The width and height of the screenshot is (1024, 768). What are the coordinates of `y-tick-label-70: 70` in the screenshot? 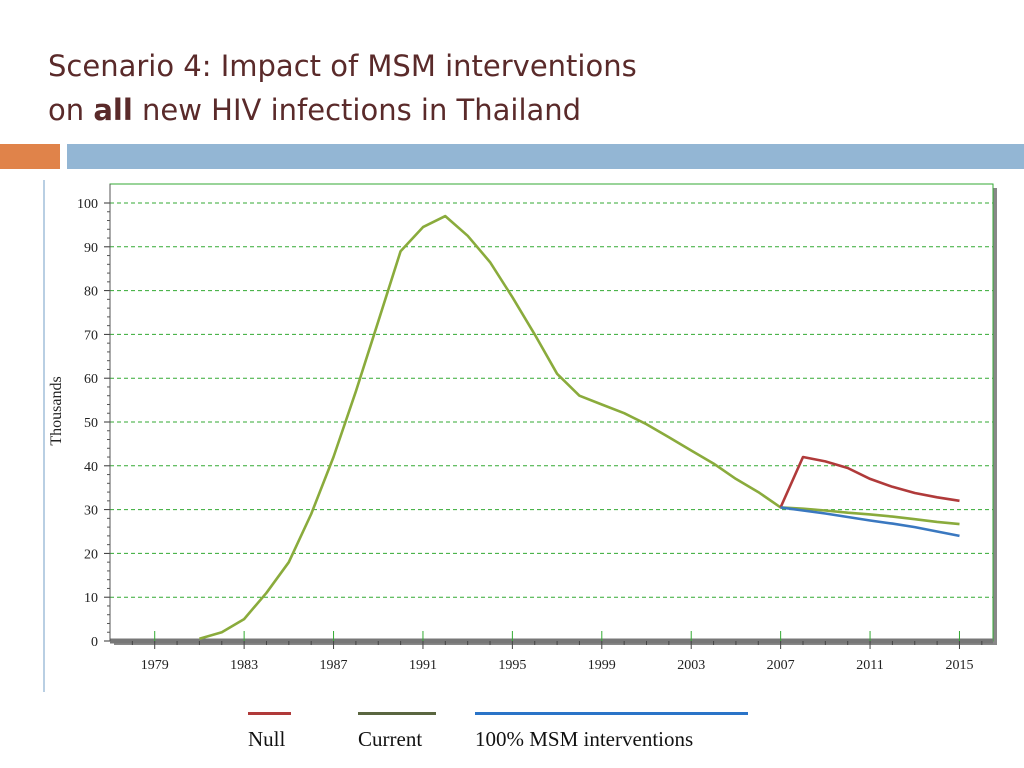 It's located at (91, 335).